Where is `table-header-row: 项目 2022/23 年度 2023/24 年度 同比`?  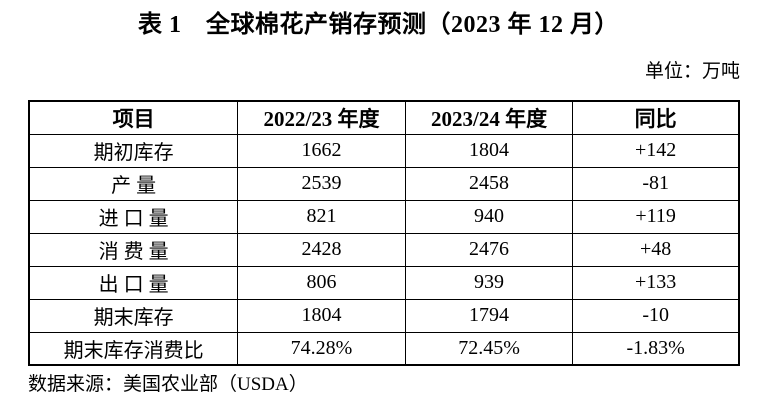 table-header-row: 项目 2022/23 年度 2023/24 年度 同比 is located at coordinates (384, 117).